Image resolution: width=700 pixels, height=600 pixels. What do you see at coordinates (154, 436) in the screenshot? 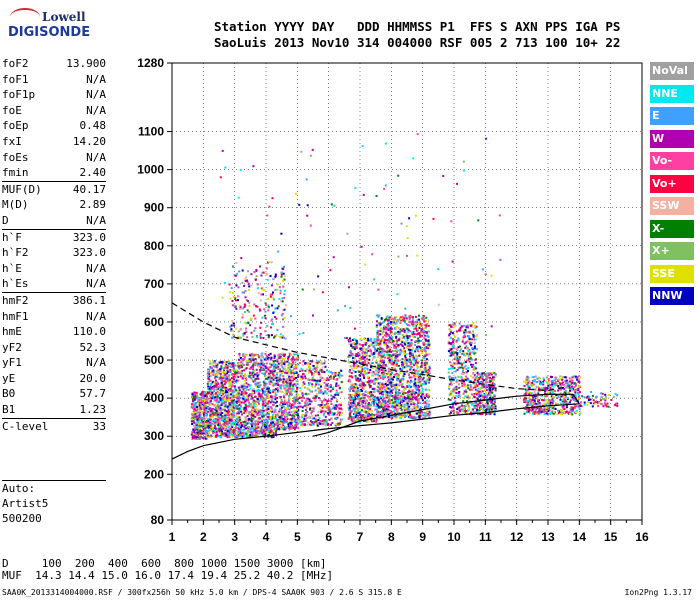
I see `y-tick-label: 300` at bounding box center [154, 436].